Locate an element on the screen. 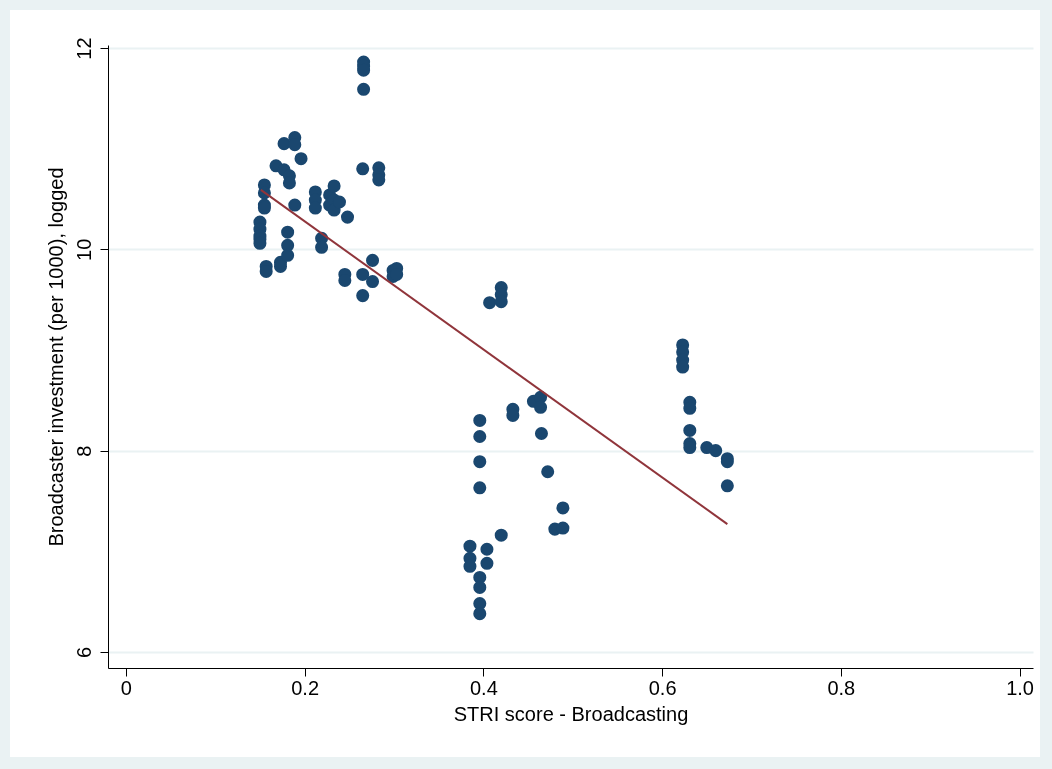  y-tick-label: 10 is located at coordinates (83, 249).